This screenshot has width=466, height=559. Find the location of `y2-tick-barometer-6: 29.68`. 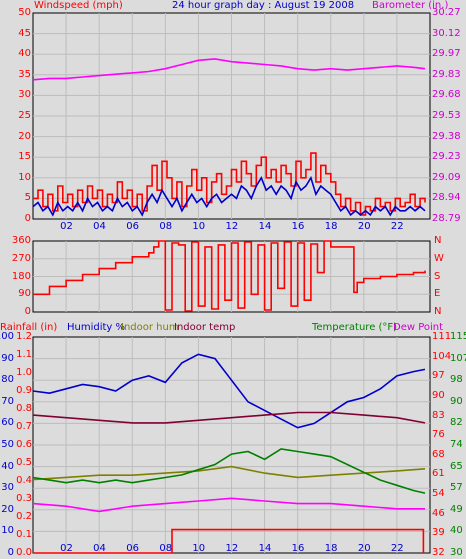

y2-tick-barometer-6: 29.68 is located at coordinates (446, 95).